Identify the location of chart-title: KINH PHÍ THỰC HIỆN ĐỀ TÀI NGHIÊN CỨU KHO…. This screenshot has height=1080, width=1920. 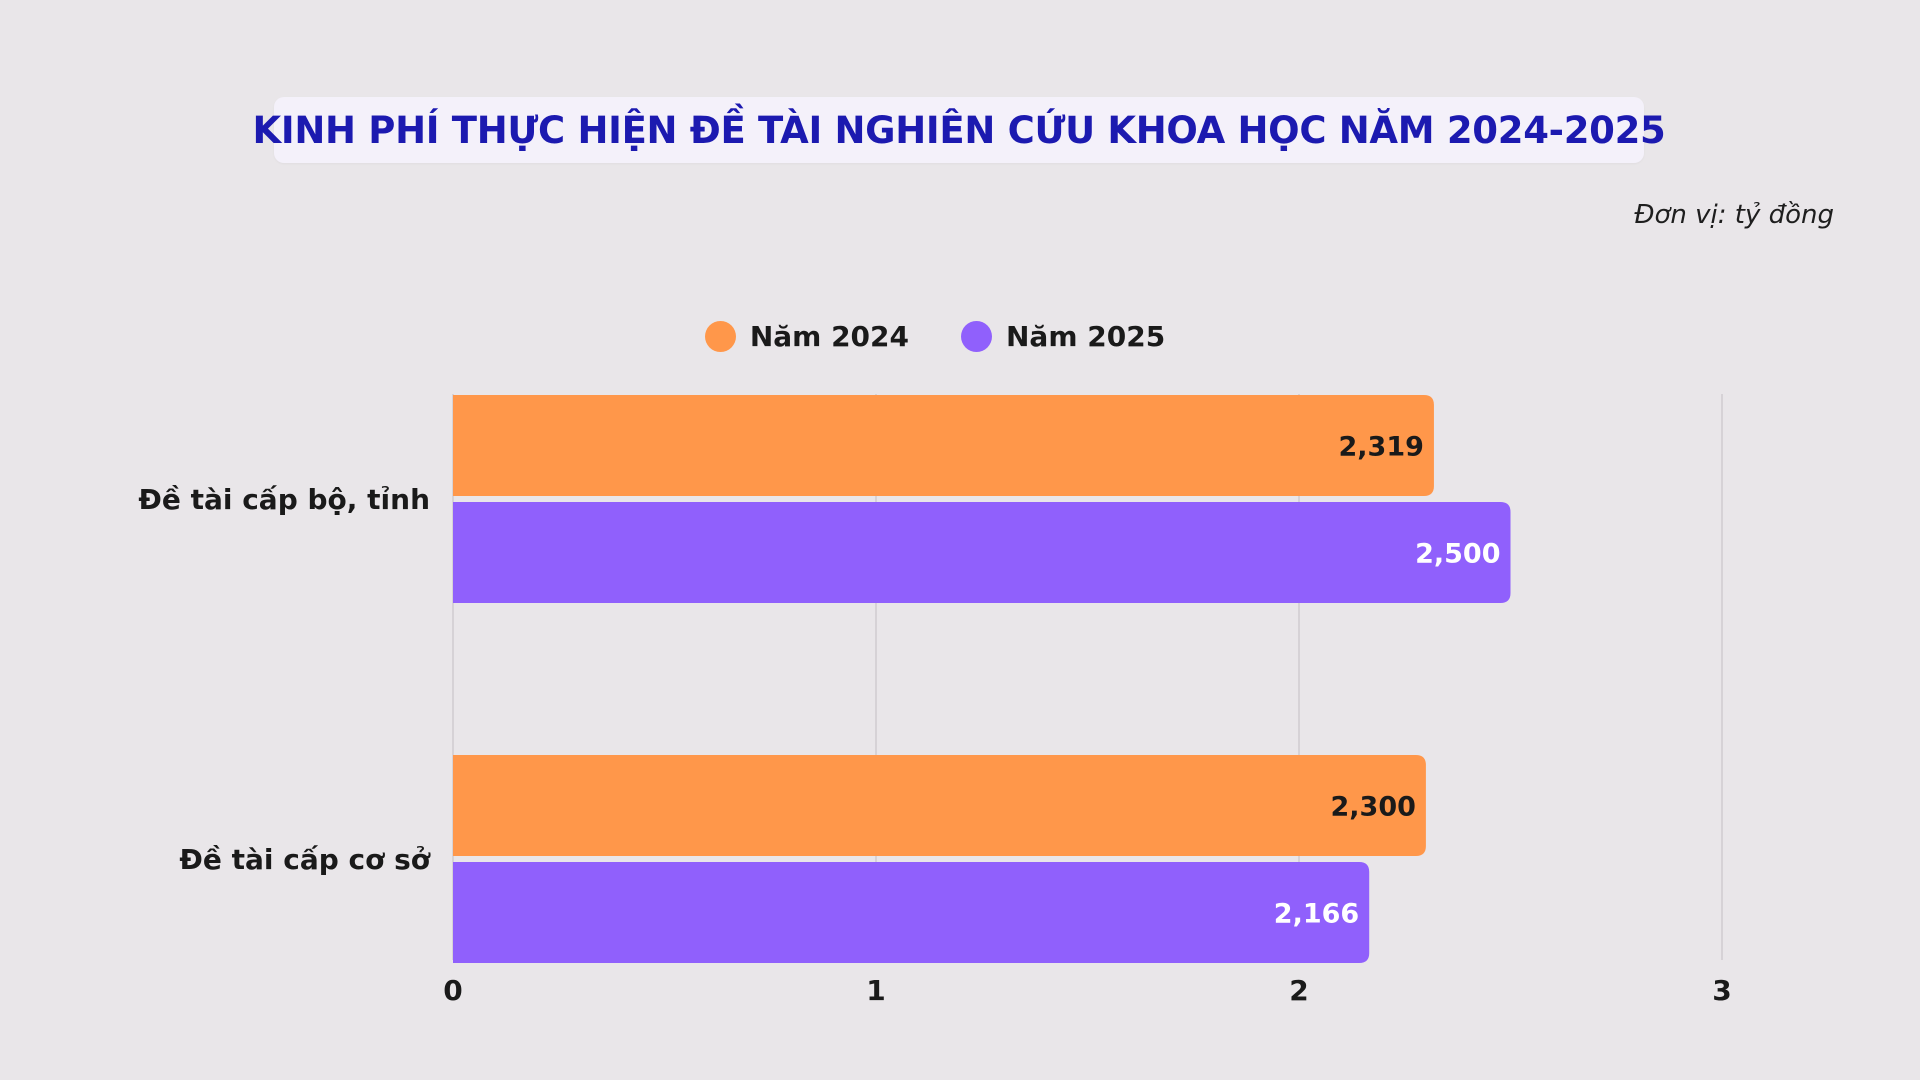
(959, 130).